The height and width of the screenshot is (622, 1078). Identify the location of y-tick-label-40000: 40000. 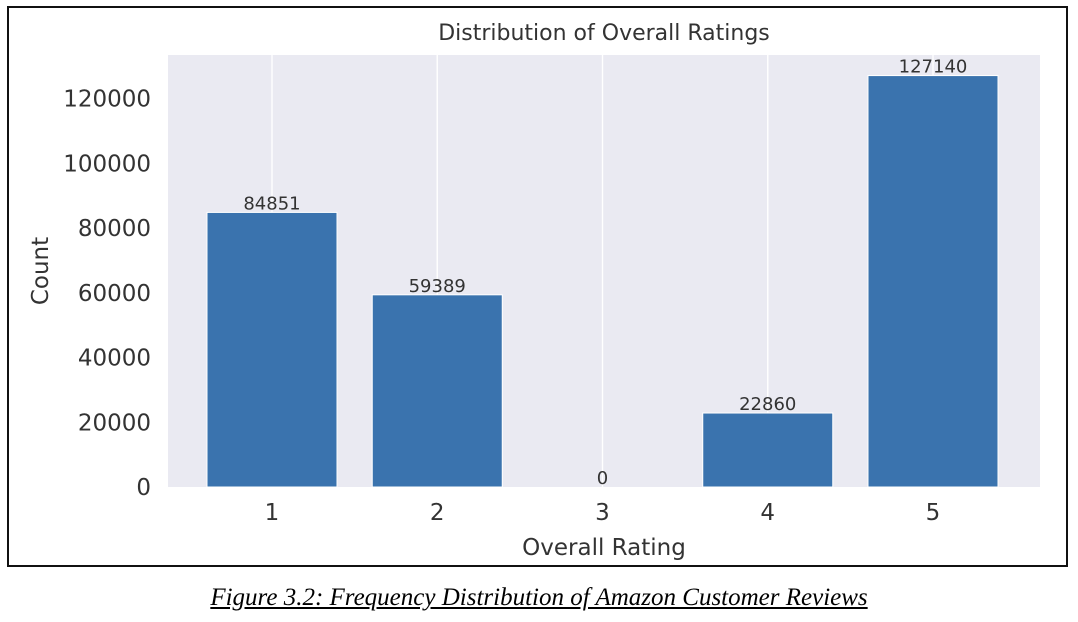
(114, 359).